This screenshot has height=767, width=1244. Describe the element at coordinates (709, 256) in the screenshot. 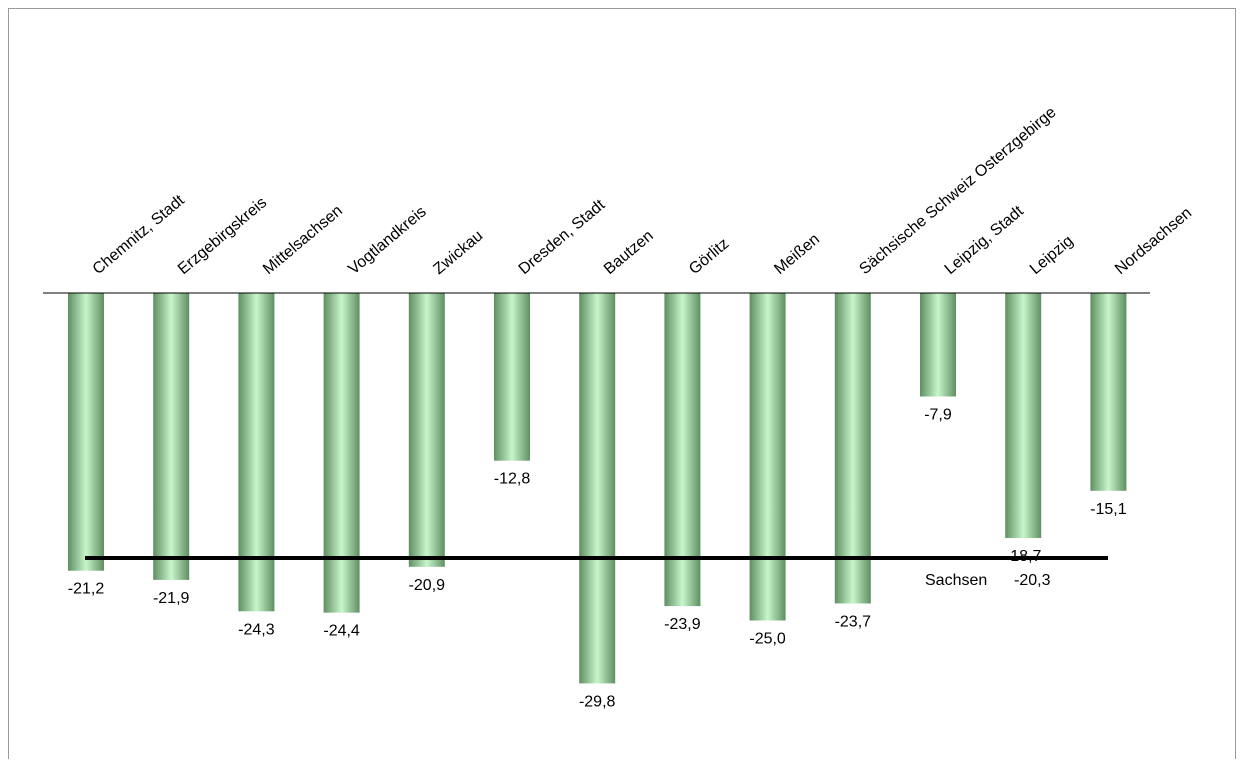

I see `category-label: Görlitz` at that location.